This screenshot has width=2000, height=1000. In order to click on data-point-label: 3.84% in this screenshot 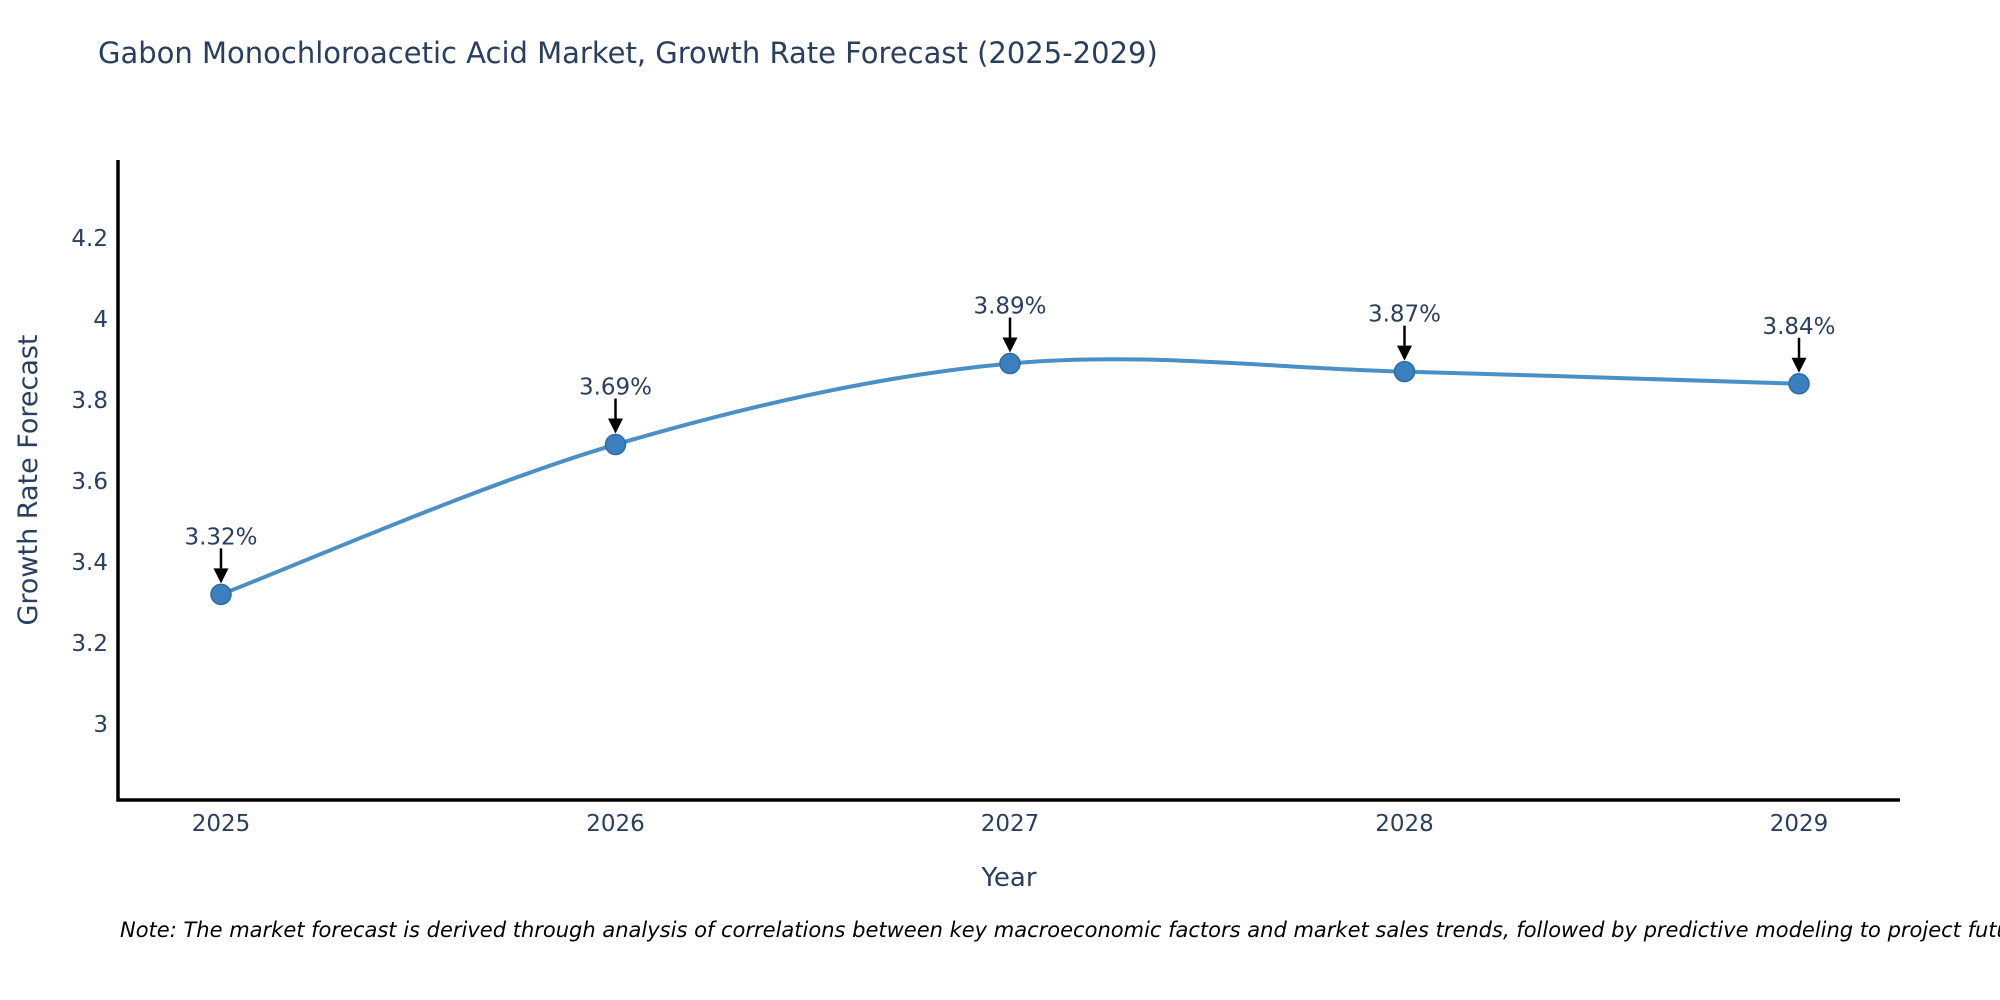, I will do `click(1798, 327)`.